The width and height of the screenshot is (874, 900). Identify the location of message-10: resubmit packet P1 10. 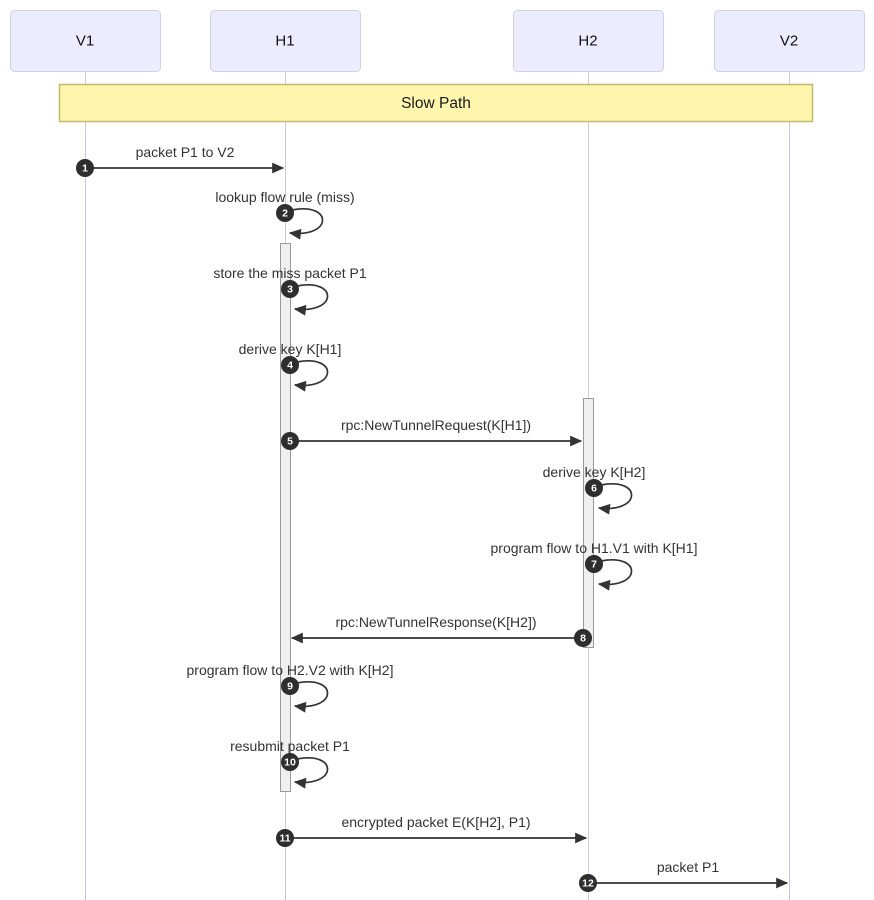
(290, 763).